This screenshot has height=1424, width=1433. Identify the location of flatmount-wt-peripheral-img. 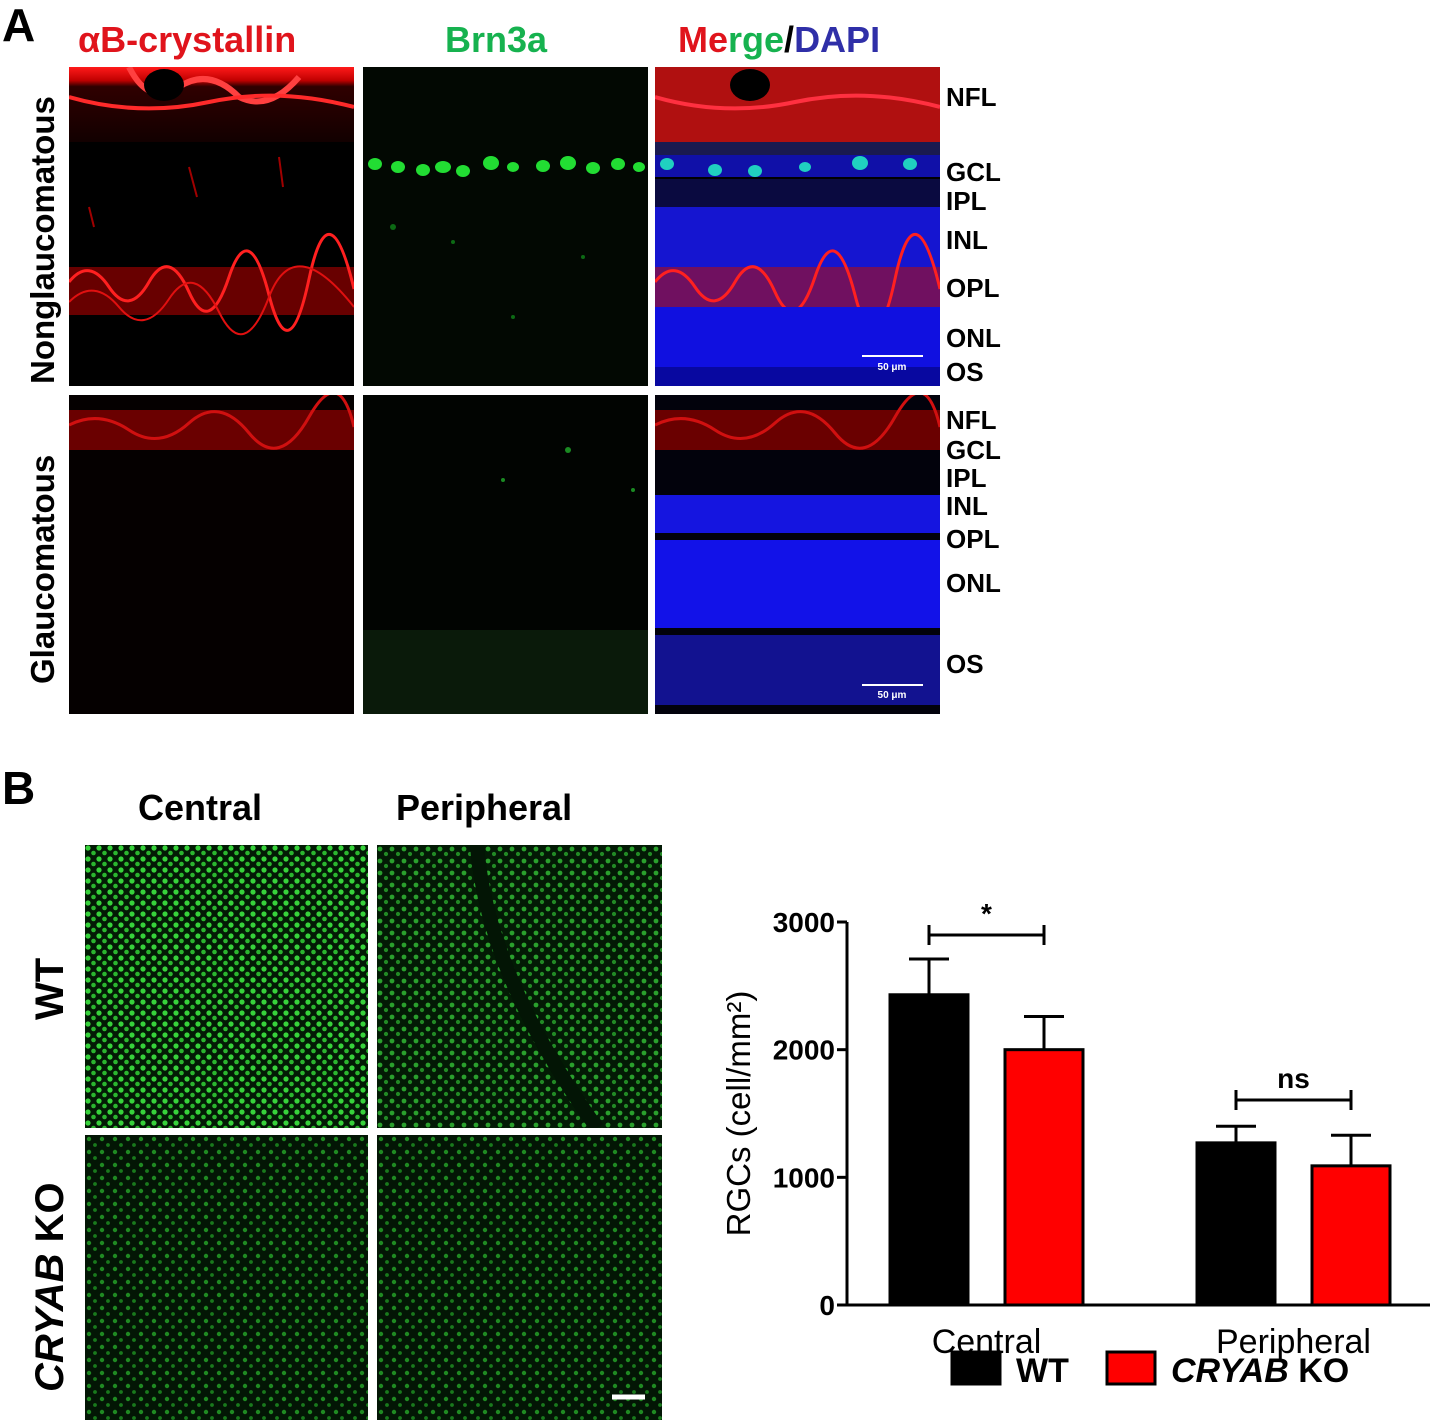
(519, 986).